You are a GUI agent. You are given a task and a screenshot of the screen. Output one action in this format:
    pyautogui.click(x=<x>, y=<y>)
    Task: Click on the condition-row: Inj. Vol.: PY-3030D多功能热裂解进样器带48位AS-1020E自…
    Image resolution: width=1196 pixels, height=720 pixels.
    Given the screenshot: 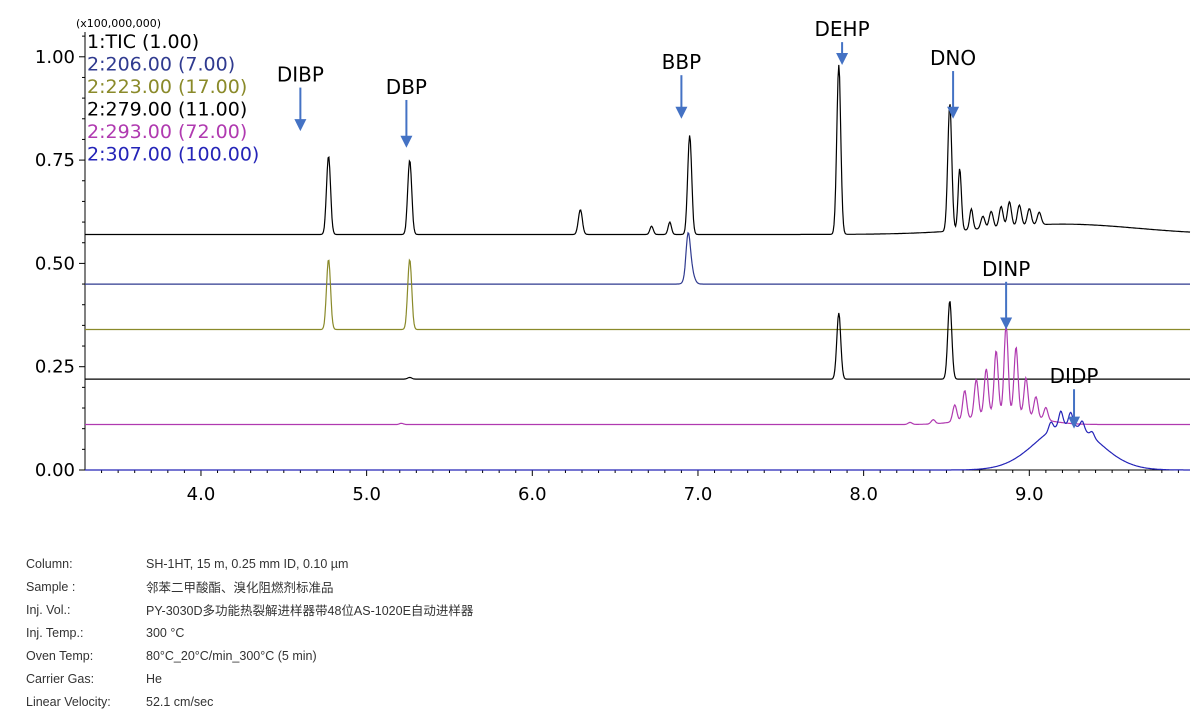 What is the action you would take?
    pyautogui.click(x=249, y=609)
    